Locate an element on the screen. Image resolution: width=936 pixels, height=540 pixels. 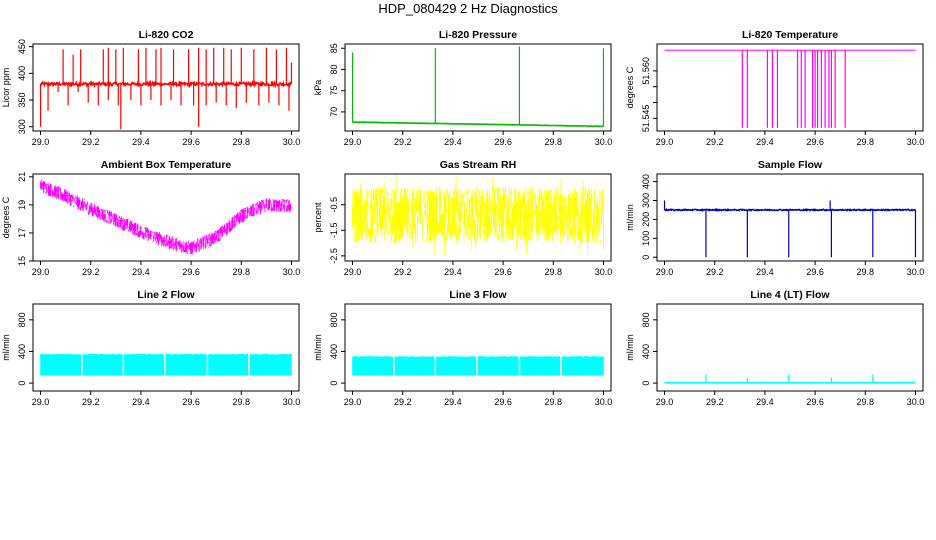
panel-title: Gas Stream RH is located at coordinates (478, 165).